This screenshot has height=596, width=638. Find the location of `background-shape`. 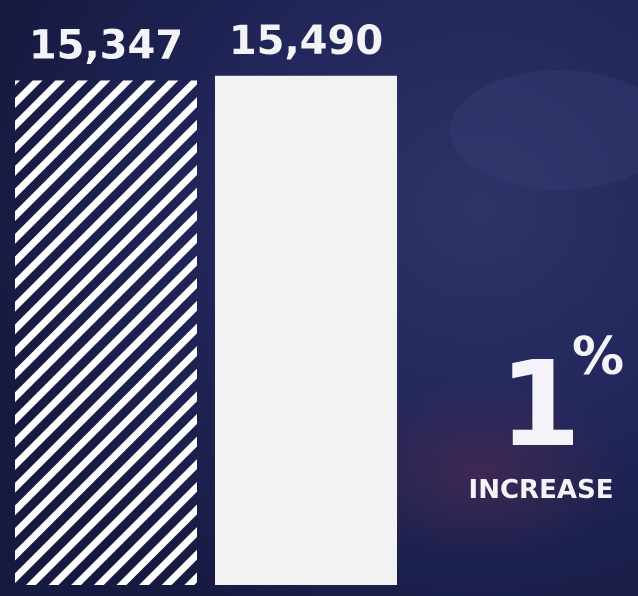

background-shape is located at coordinates (544, 130).